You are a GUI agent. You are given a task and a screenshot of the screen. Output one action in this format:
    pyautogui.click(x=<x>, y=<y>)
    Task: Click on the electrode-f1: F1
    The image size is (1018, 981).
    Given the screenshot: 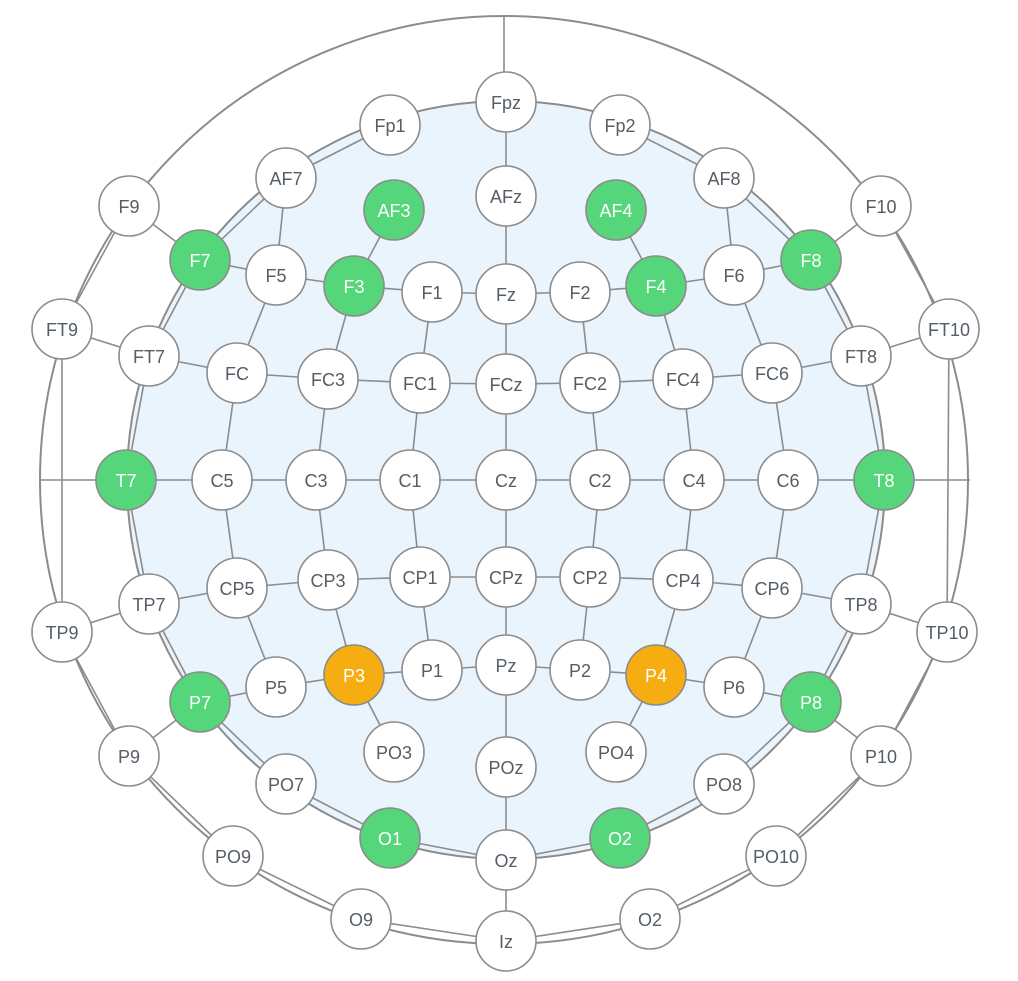 What is the action you would take?
    pyautogui.click(x=432, y=292)
    